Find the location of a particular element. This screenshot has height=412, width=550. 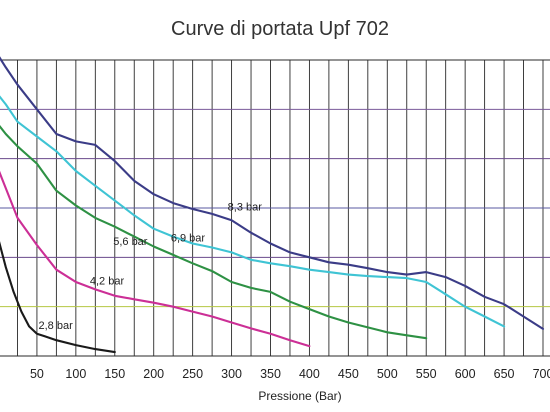

x-tick-label: 500 is located at coordinates (387, 374).